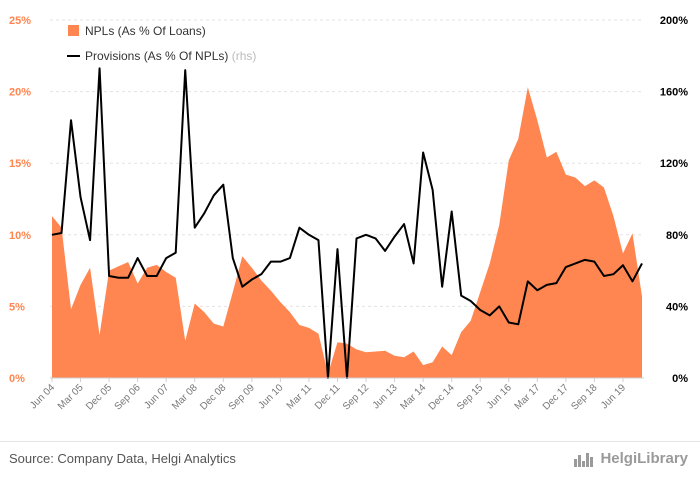  Describe the element at coordinates (528, 397) in the screenshot. I see `x-tick-label: Mar 17` at that location.